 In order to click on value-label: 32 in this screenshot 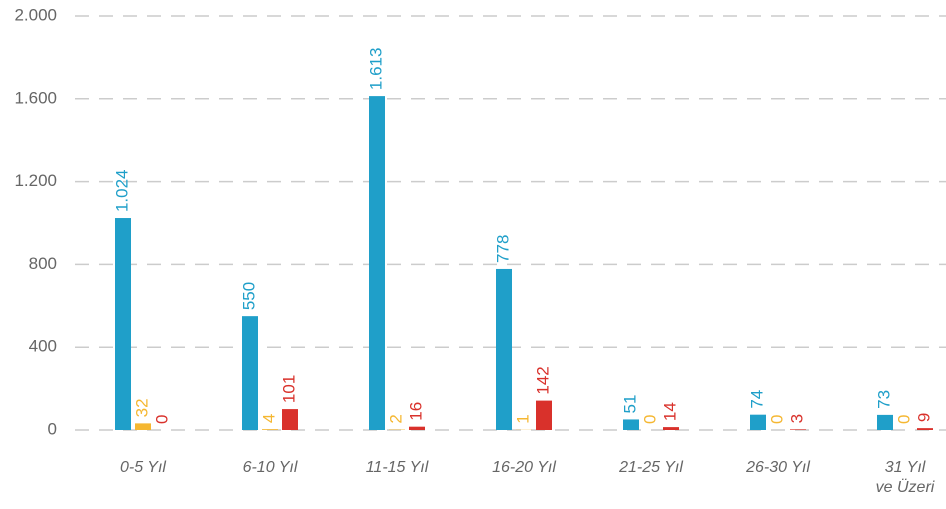, I will do `click(141, 407)`.